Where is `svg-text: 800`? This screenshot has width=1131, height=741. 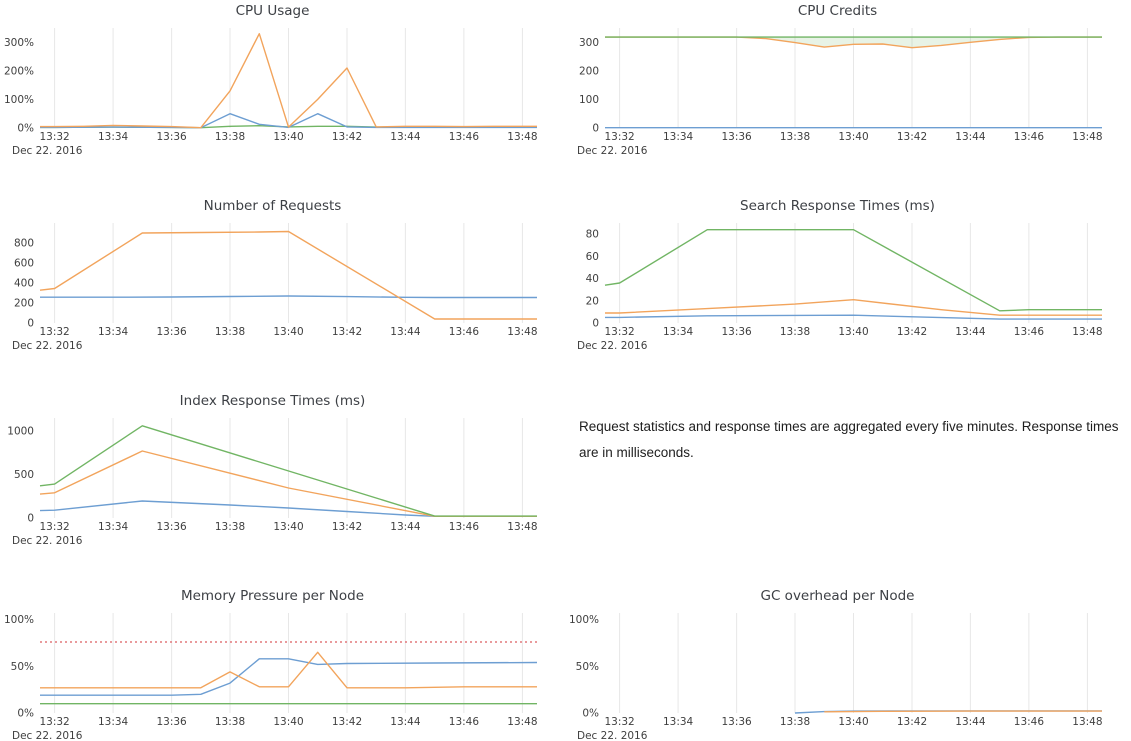
svg-text: 800 is located at coordinates (24, 244).